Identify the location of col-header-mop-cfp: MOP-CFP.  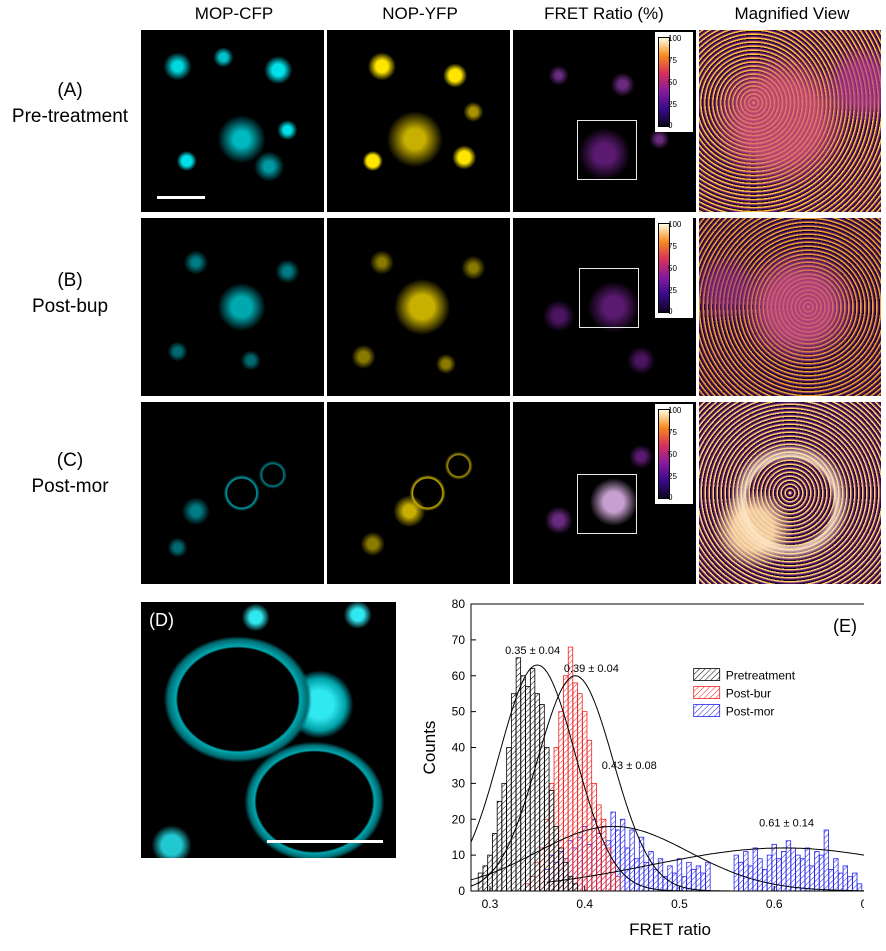
(234, 13).